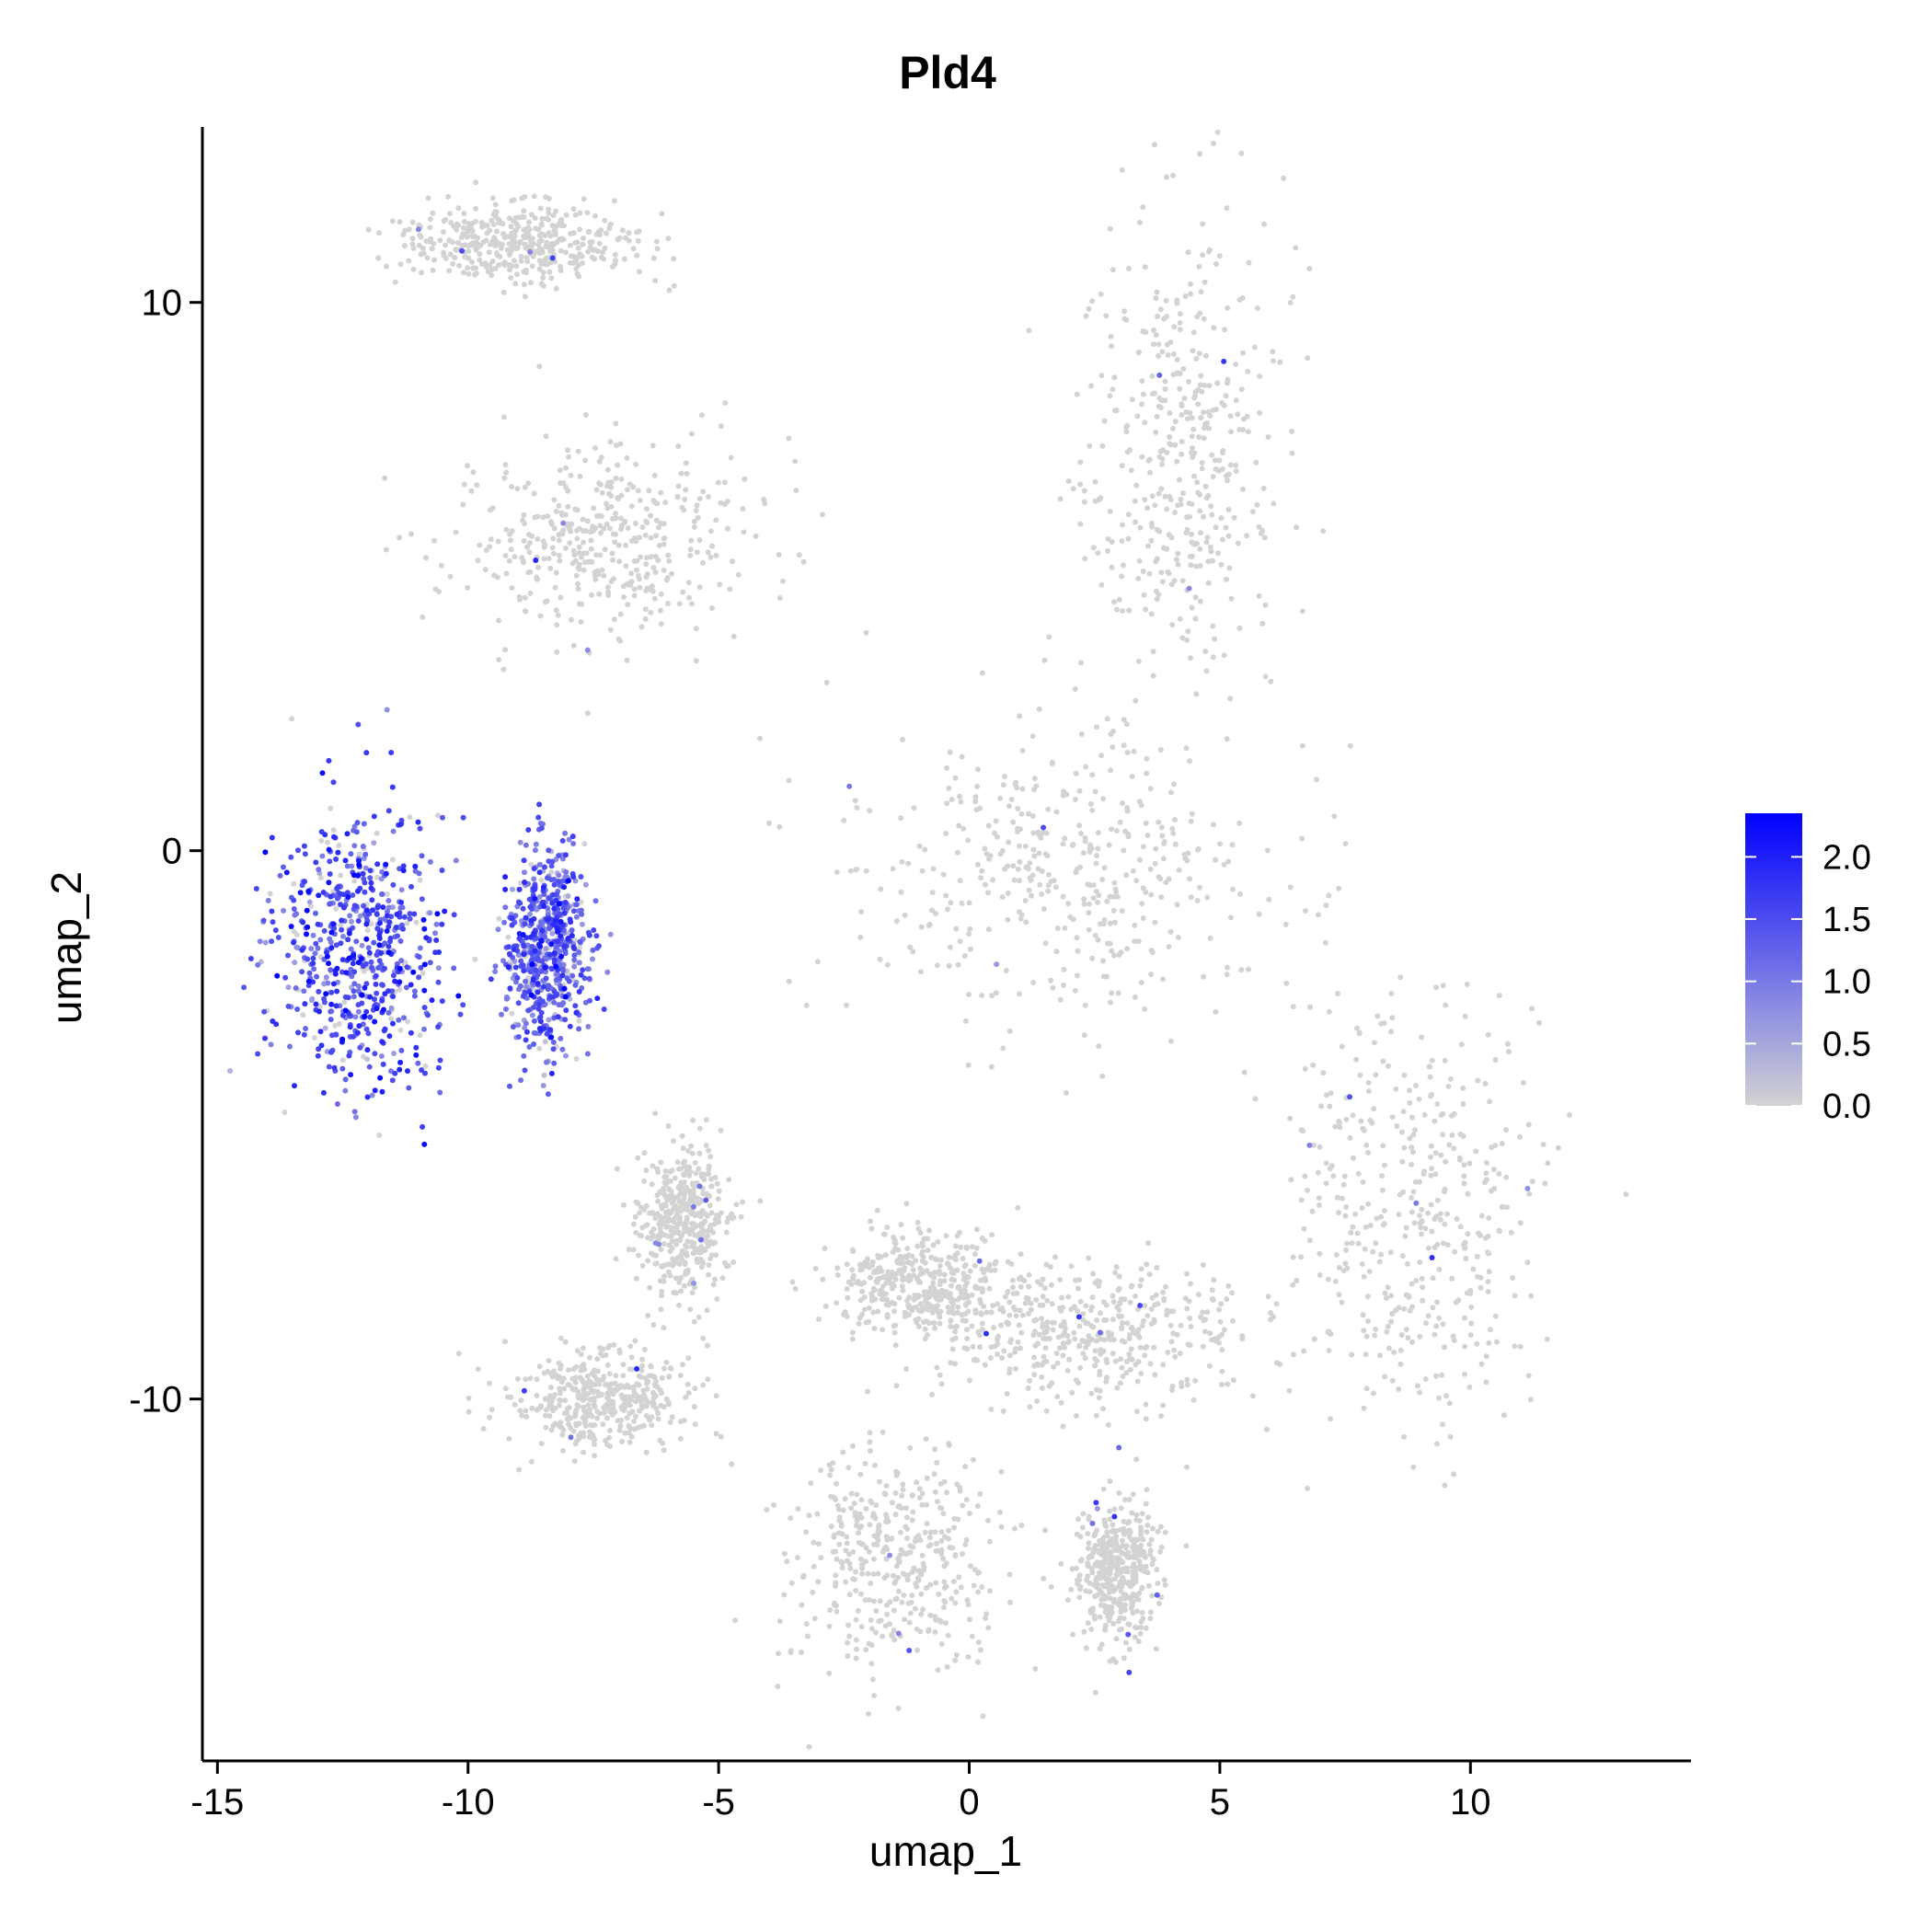 The height and width of the screenshot is (1932, 1932). Describe the element at coordinates (947, 72) in the screenshot. I see `chart-title: Pld4` at that location.